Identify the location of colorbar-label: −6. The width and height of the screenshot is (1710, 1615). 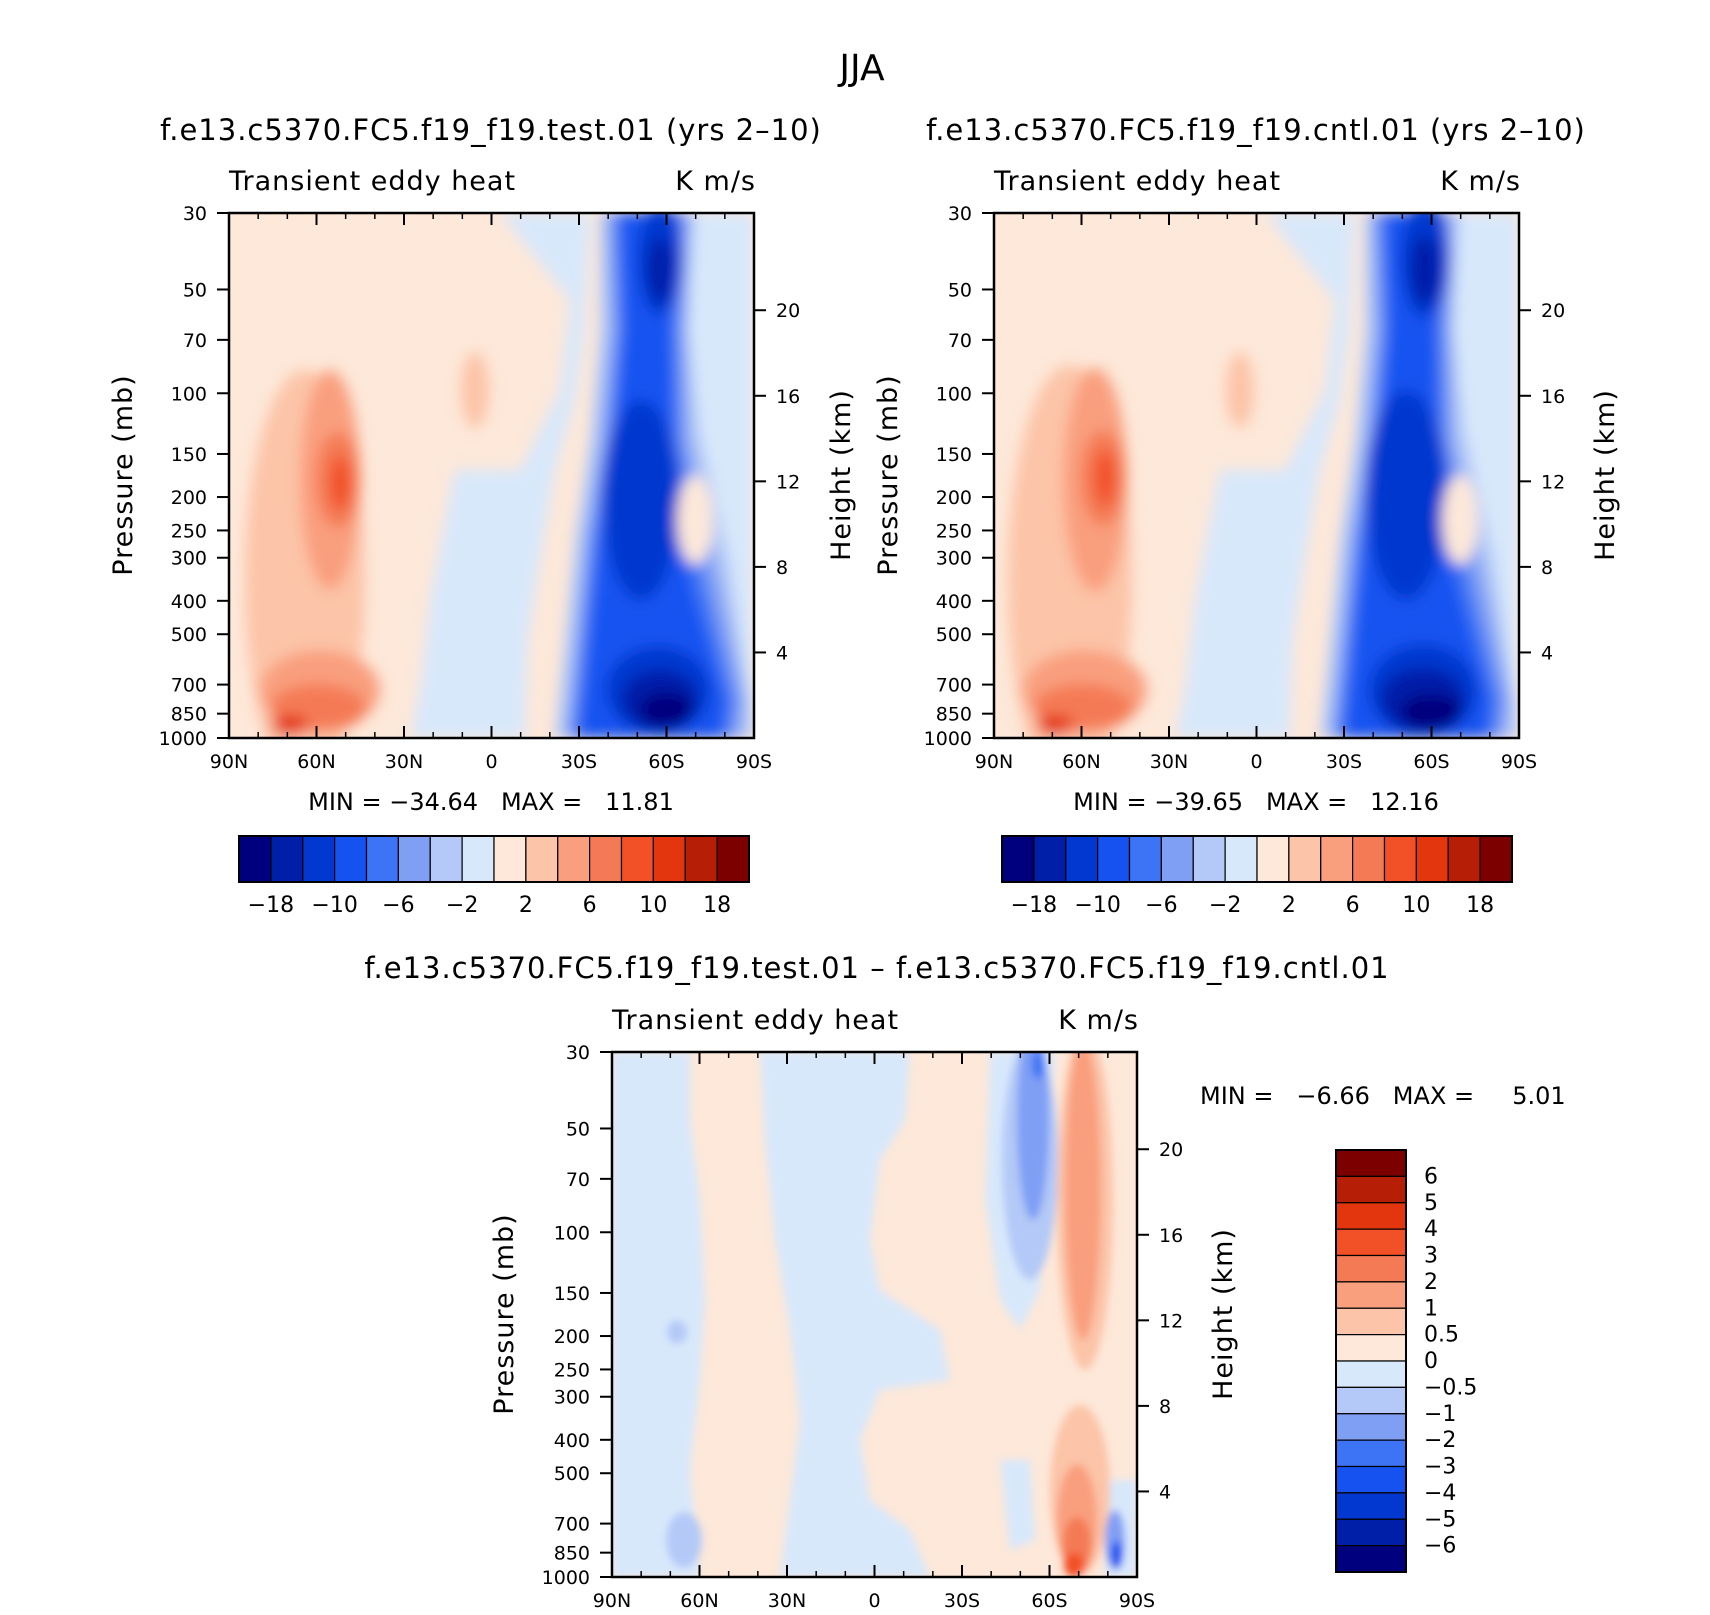
(398, 905).